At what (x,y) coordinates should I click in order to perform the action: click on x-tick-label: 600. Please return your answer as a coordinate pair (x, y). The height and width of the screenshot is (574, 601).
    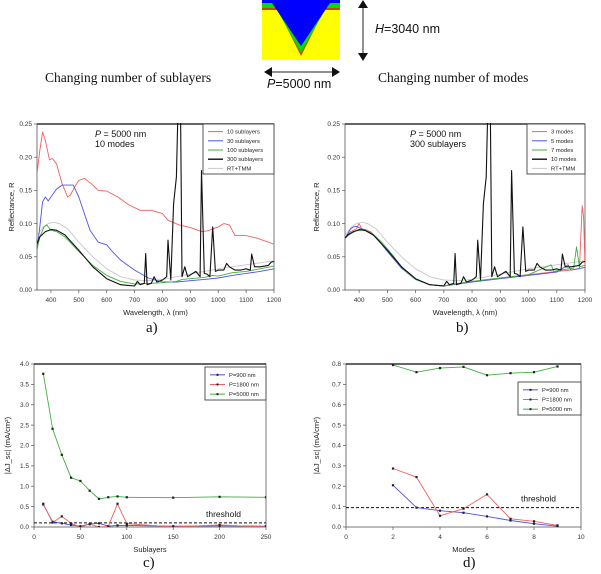
    Looking at the image, I should click on (415, 300).